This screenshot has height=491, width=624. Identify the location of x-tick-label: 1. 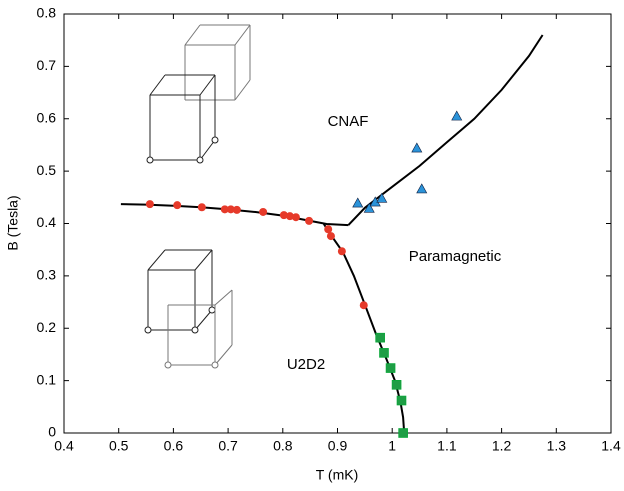
(392, 446).